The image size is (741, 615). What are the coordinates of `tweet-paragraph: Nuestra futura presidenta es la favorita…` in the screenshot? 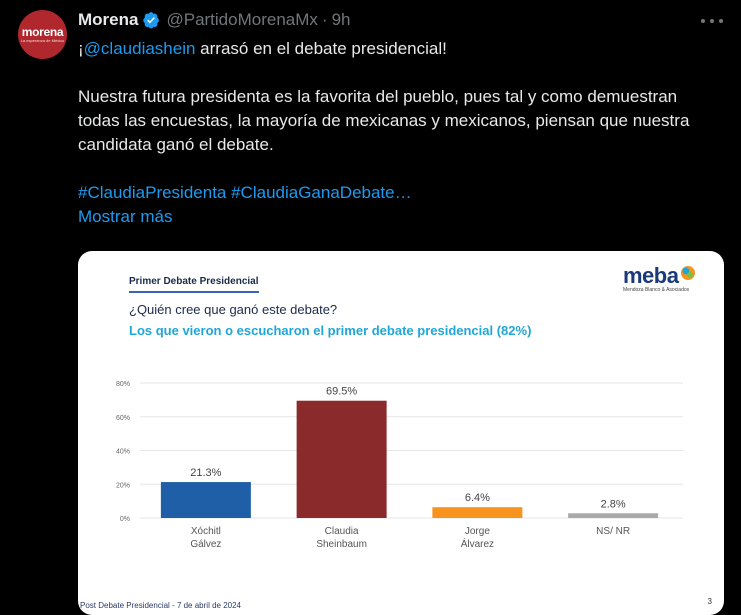 It's located at (384, 120).